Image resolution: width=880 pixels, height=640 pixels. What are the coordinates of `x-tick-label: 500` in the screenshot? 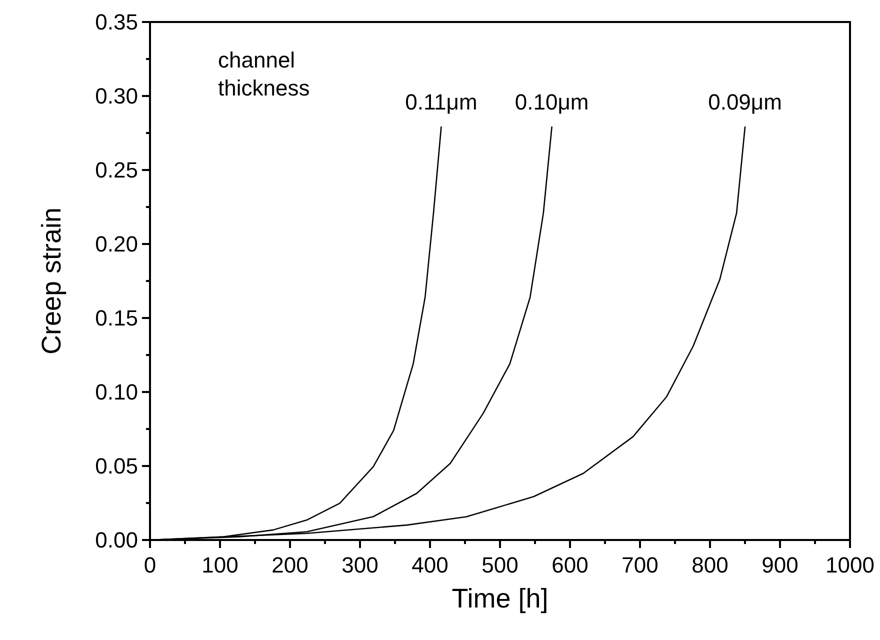 It's located at (500, 565).